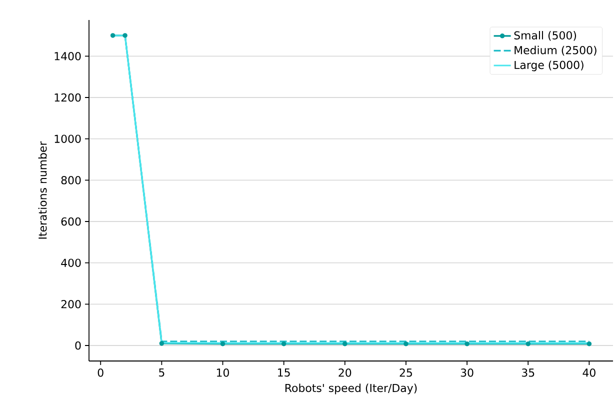  What do you see at coordinates (589, 372) in the screenshot?
I see `x-tick-label: 40` at bounding box center [589, 372].